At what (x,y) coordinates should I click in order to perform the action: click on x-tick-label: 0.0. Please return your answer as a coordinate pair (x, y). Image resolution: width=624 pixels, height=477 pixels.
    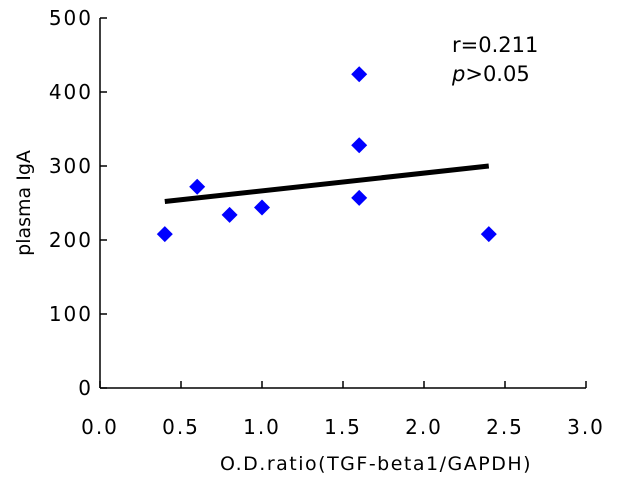
    Looking at the image, I should click on (100, 427).